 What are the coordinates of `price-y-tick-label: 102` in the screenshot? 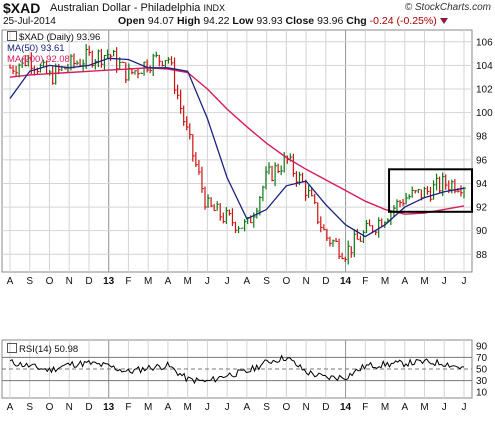 It's located at (484, 90).